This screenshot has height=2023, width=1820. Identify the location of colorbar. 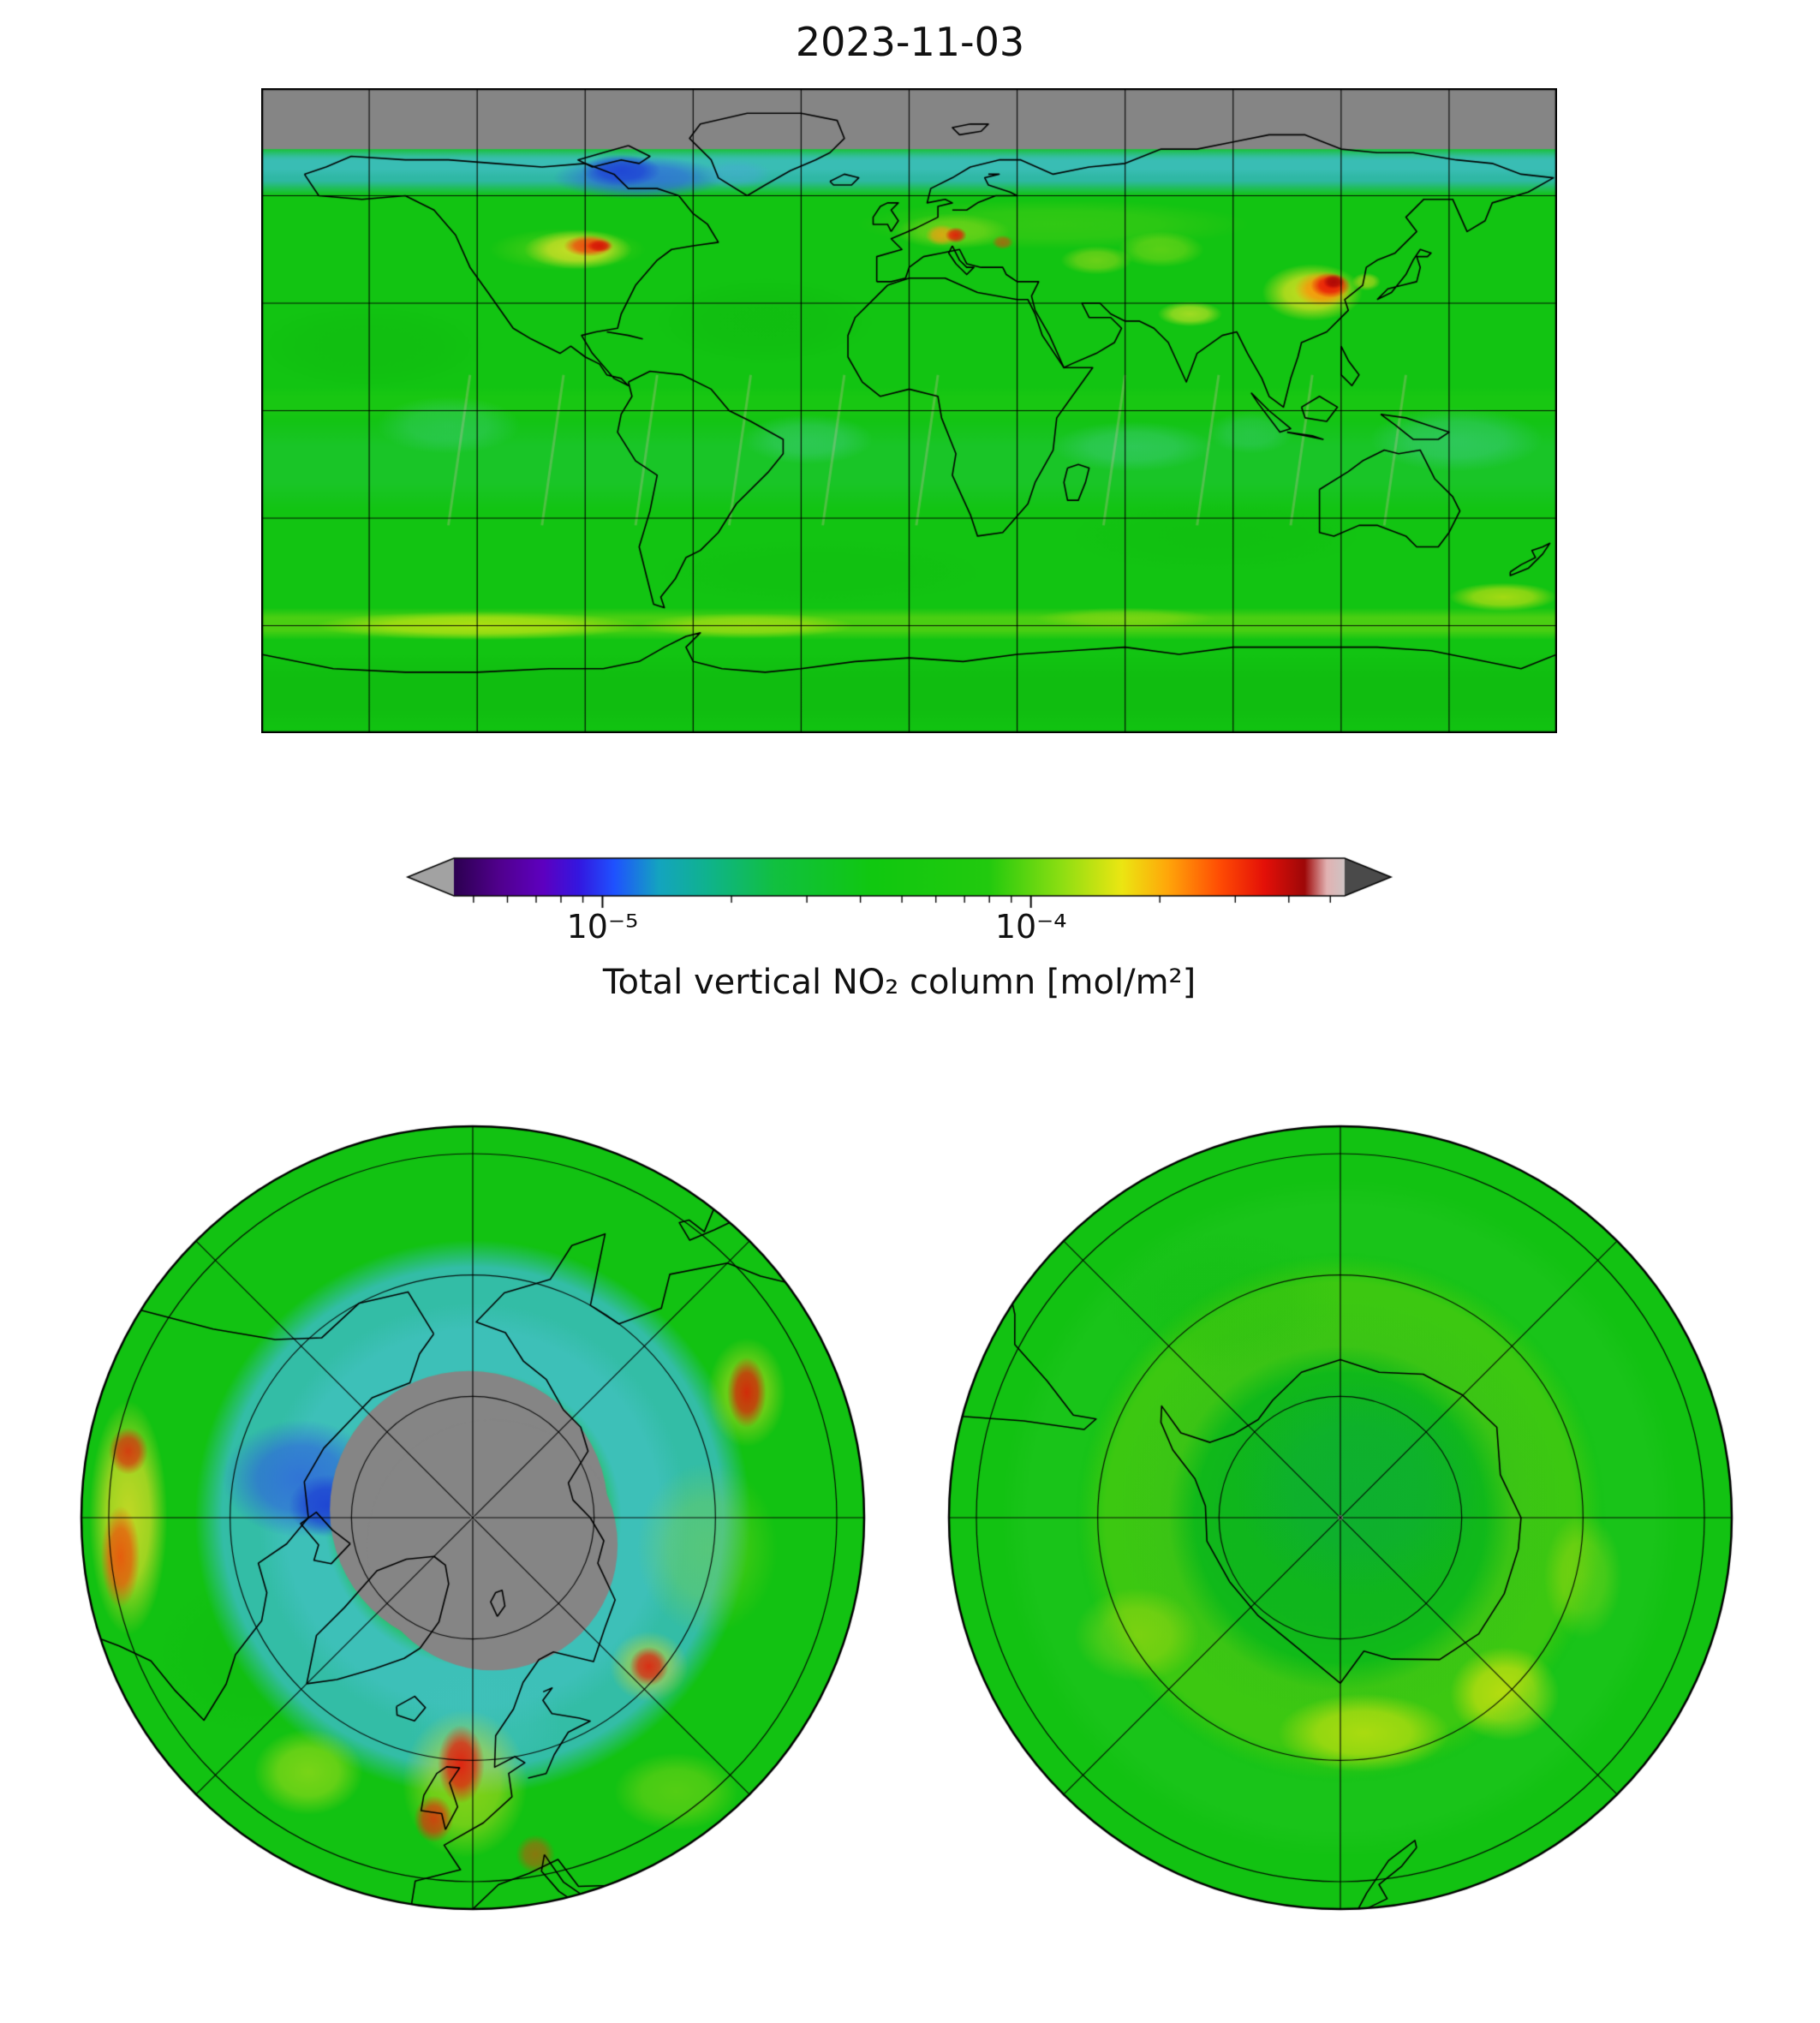
(900, 881).